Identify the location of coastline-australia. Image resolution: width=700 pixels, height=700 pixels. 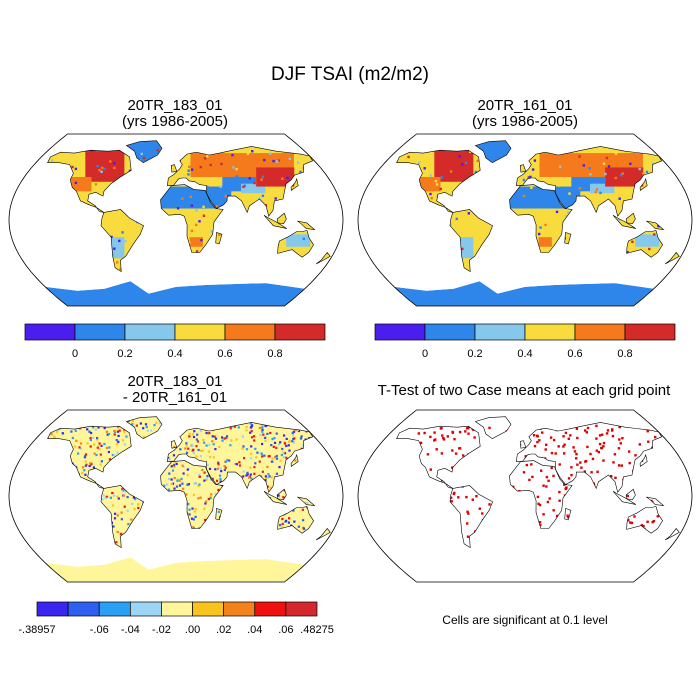
(295, 244).